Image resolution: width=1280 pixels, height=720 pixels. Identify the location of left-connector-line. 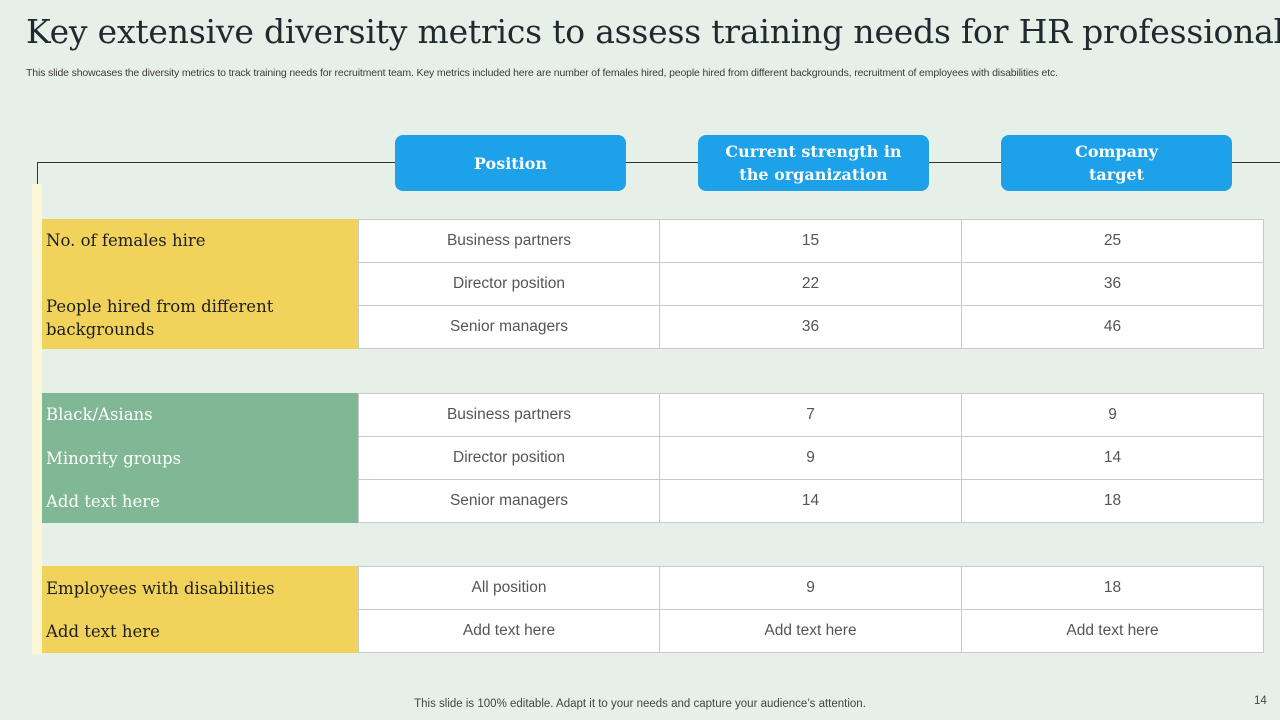
(37, 176).